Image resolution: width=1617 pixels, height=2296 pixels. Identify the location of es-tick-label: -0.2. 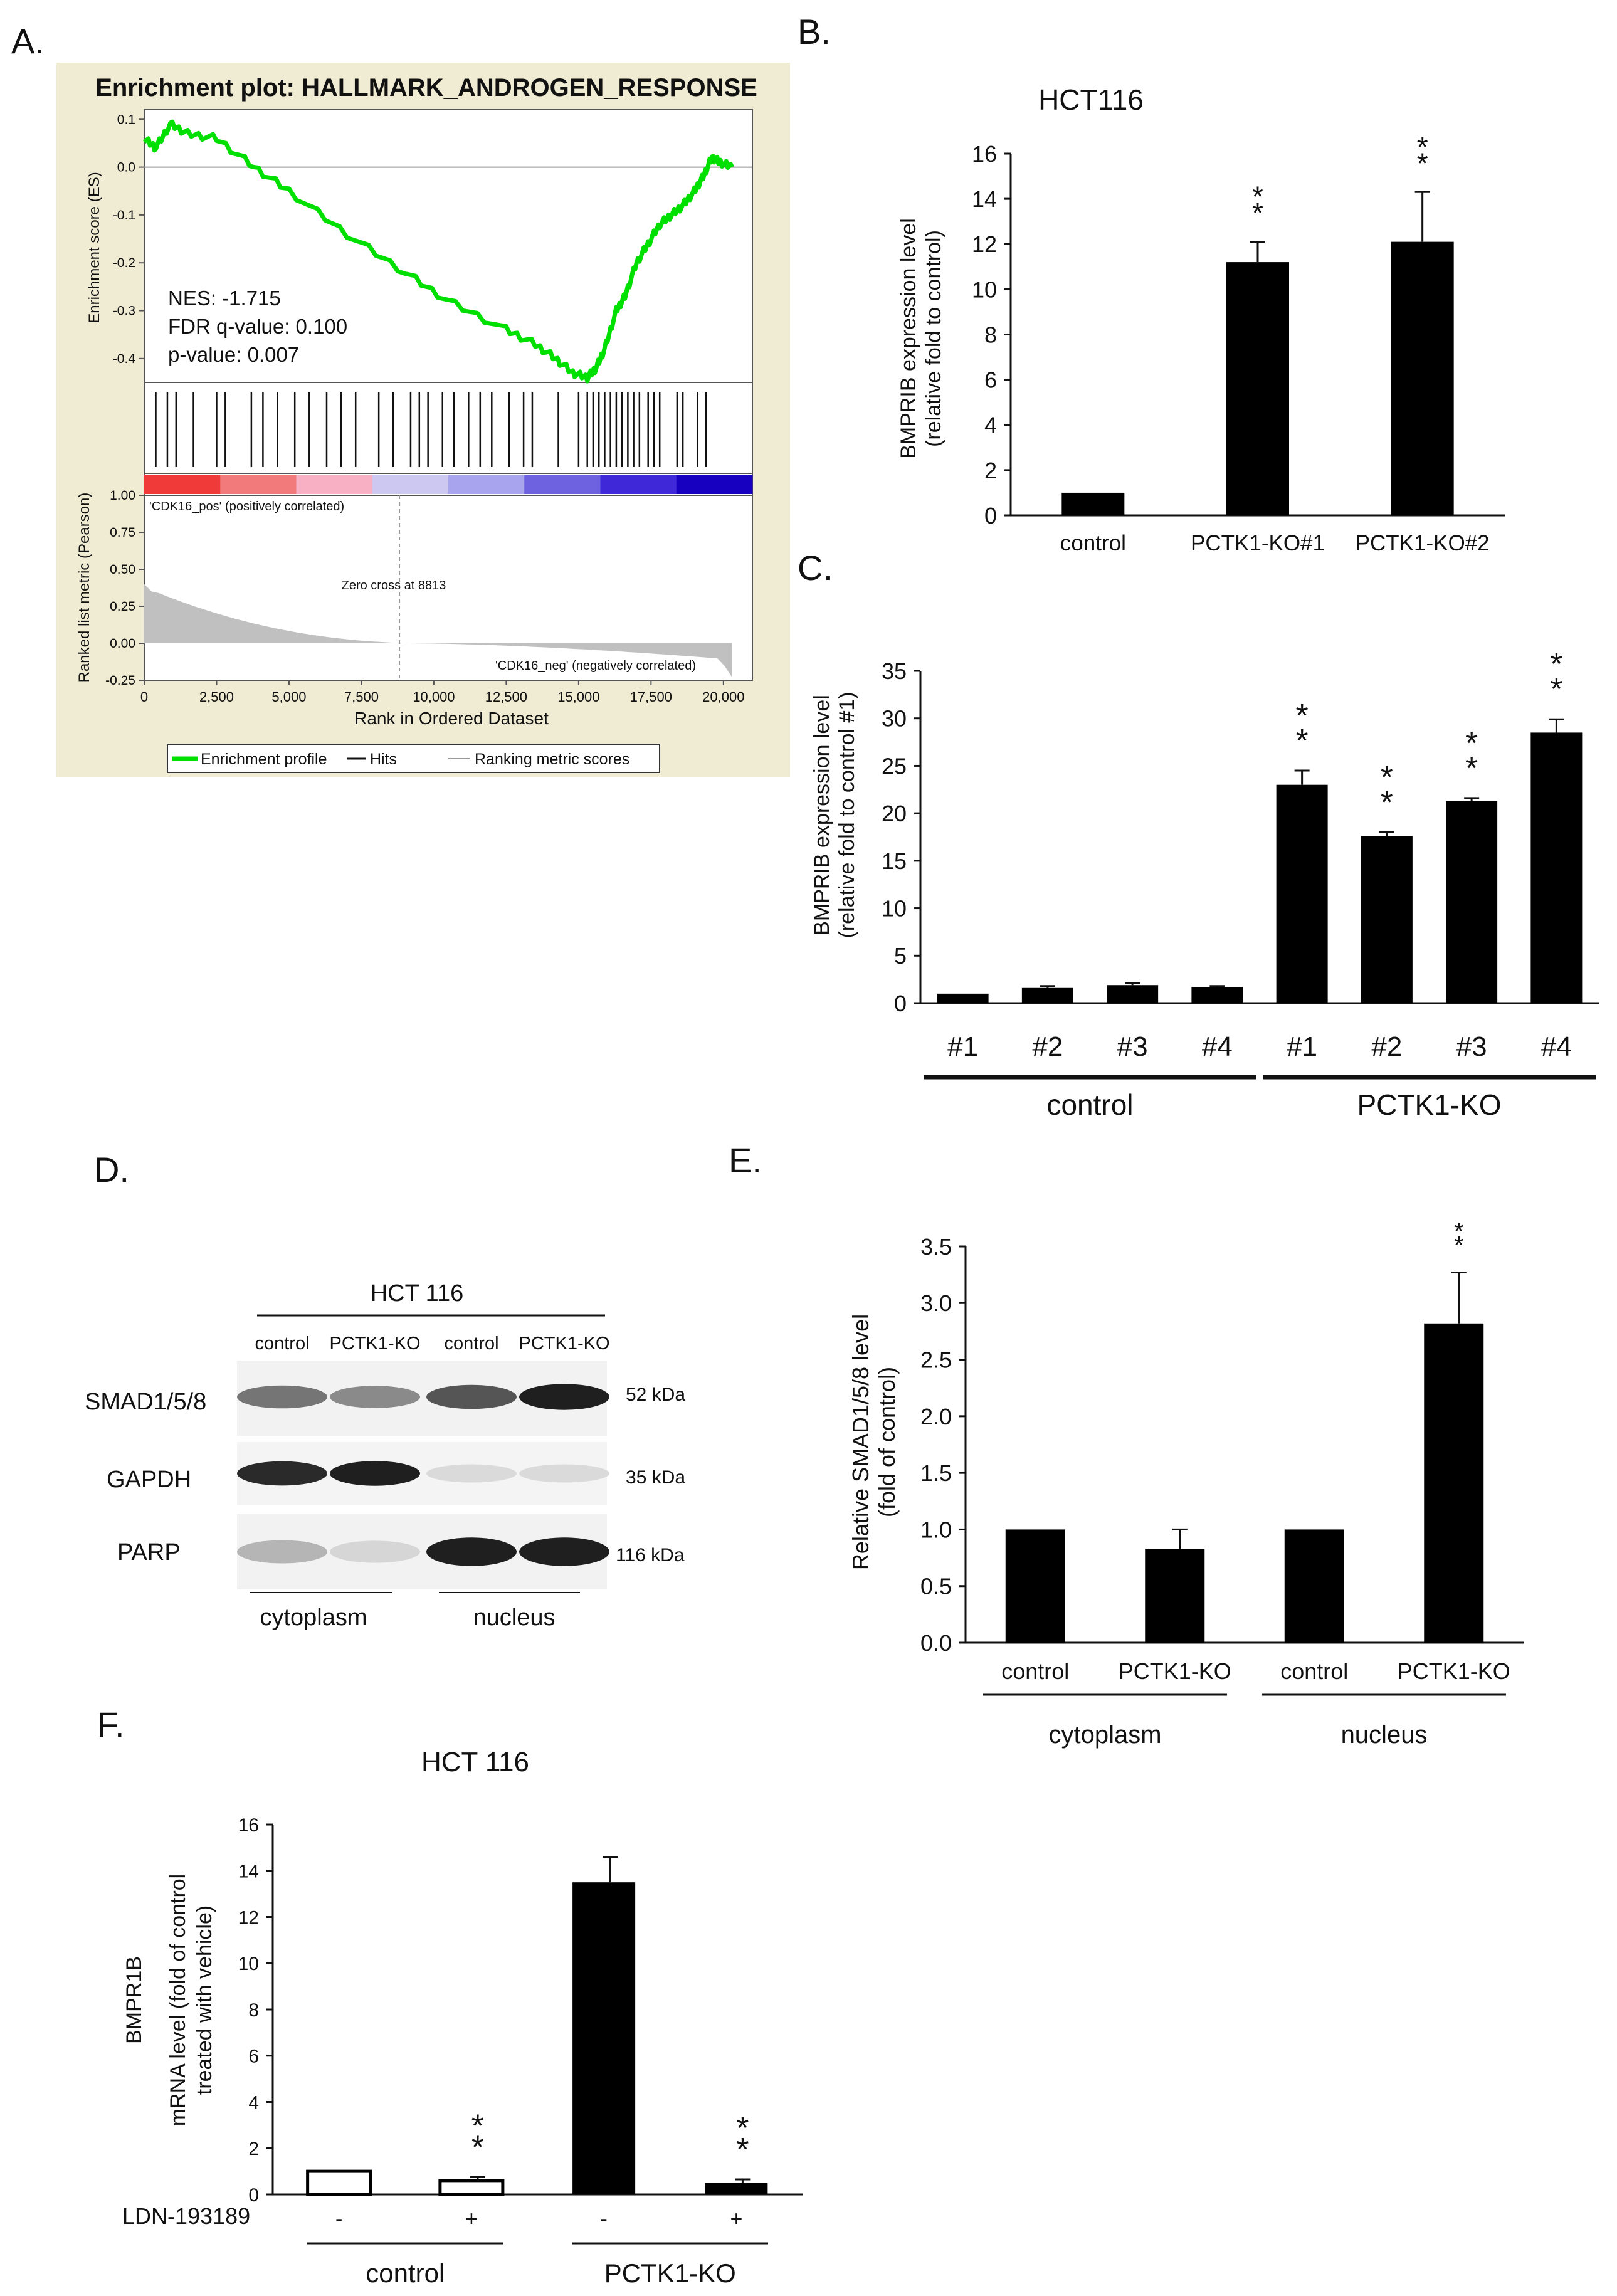
(124, 263).